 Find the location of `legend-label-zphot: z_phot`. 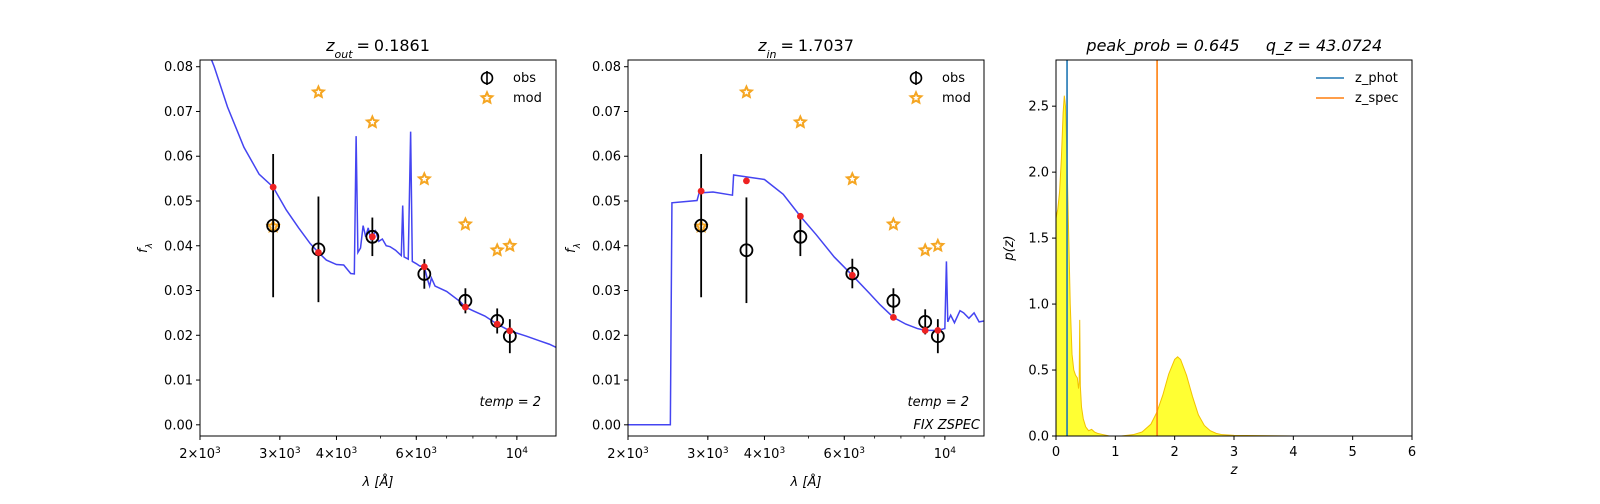

legend-label-zphot: z_phot is located at coordinates (1376, 78).